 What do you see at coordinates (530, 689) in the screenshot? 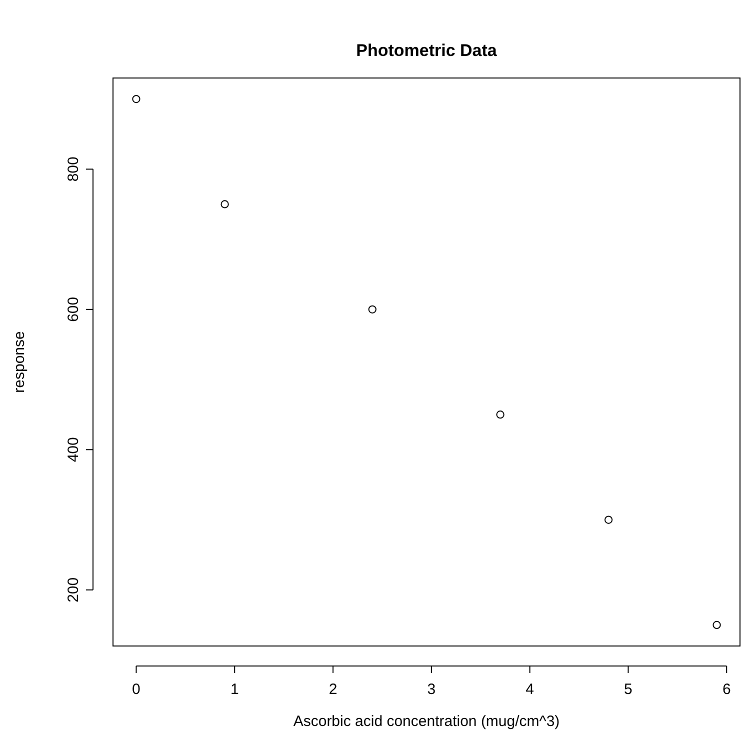
I see `x-tick-label: 4` at bounding box center [530, 689].